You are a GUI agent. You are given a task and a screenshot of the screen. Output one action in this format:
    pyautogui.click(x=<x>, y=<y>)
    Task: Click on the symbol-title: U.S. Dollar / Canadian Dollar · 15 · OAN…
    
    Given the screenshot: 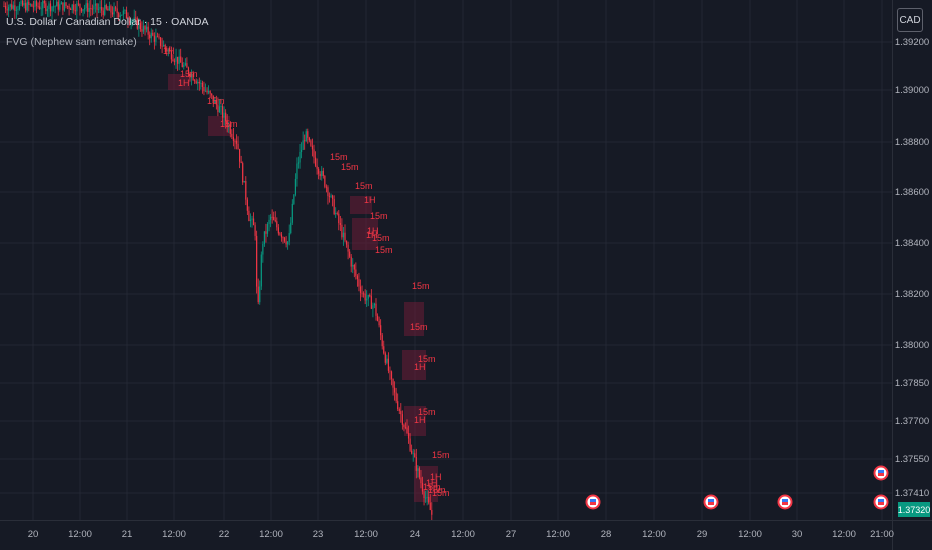 What is the action you would take?
    pyautogui.click(x=107, y=22)
    